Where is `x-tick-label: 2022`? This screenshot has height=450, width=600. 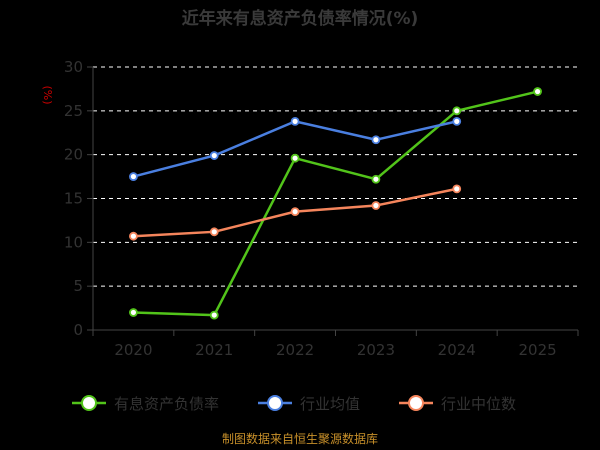 x-tick-label: 2022 is located at coordinates (295, 350).